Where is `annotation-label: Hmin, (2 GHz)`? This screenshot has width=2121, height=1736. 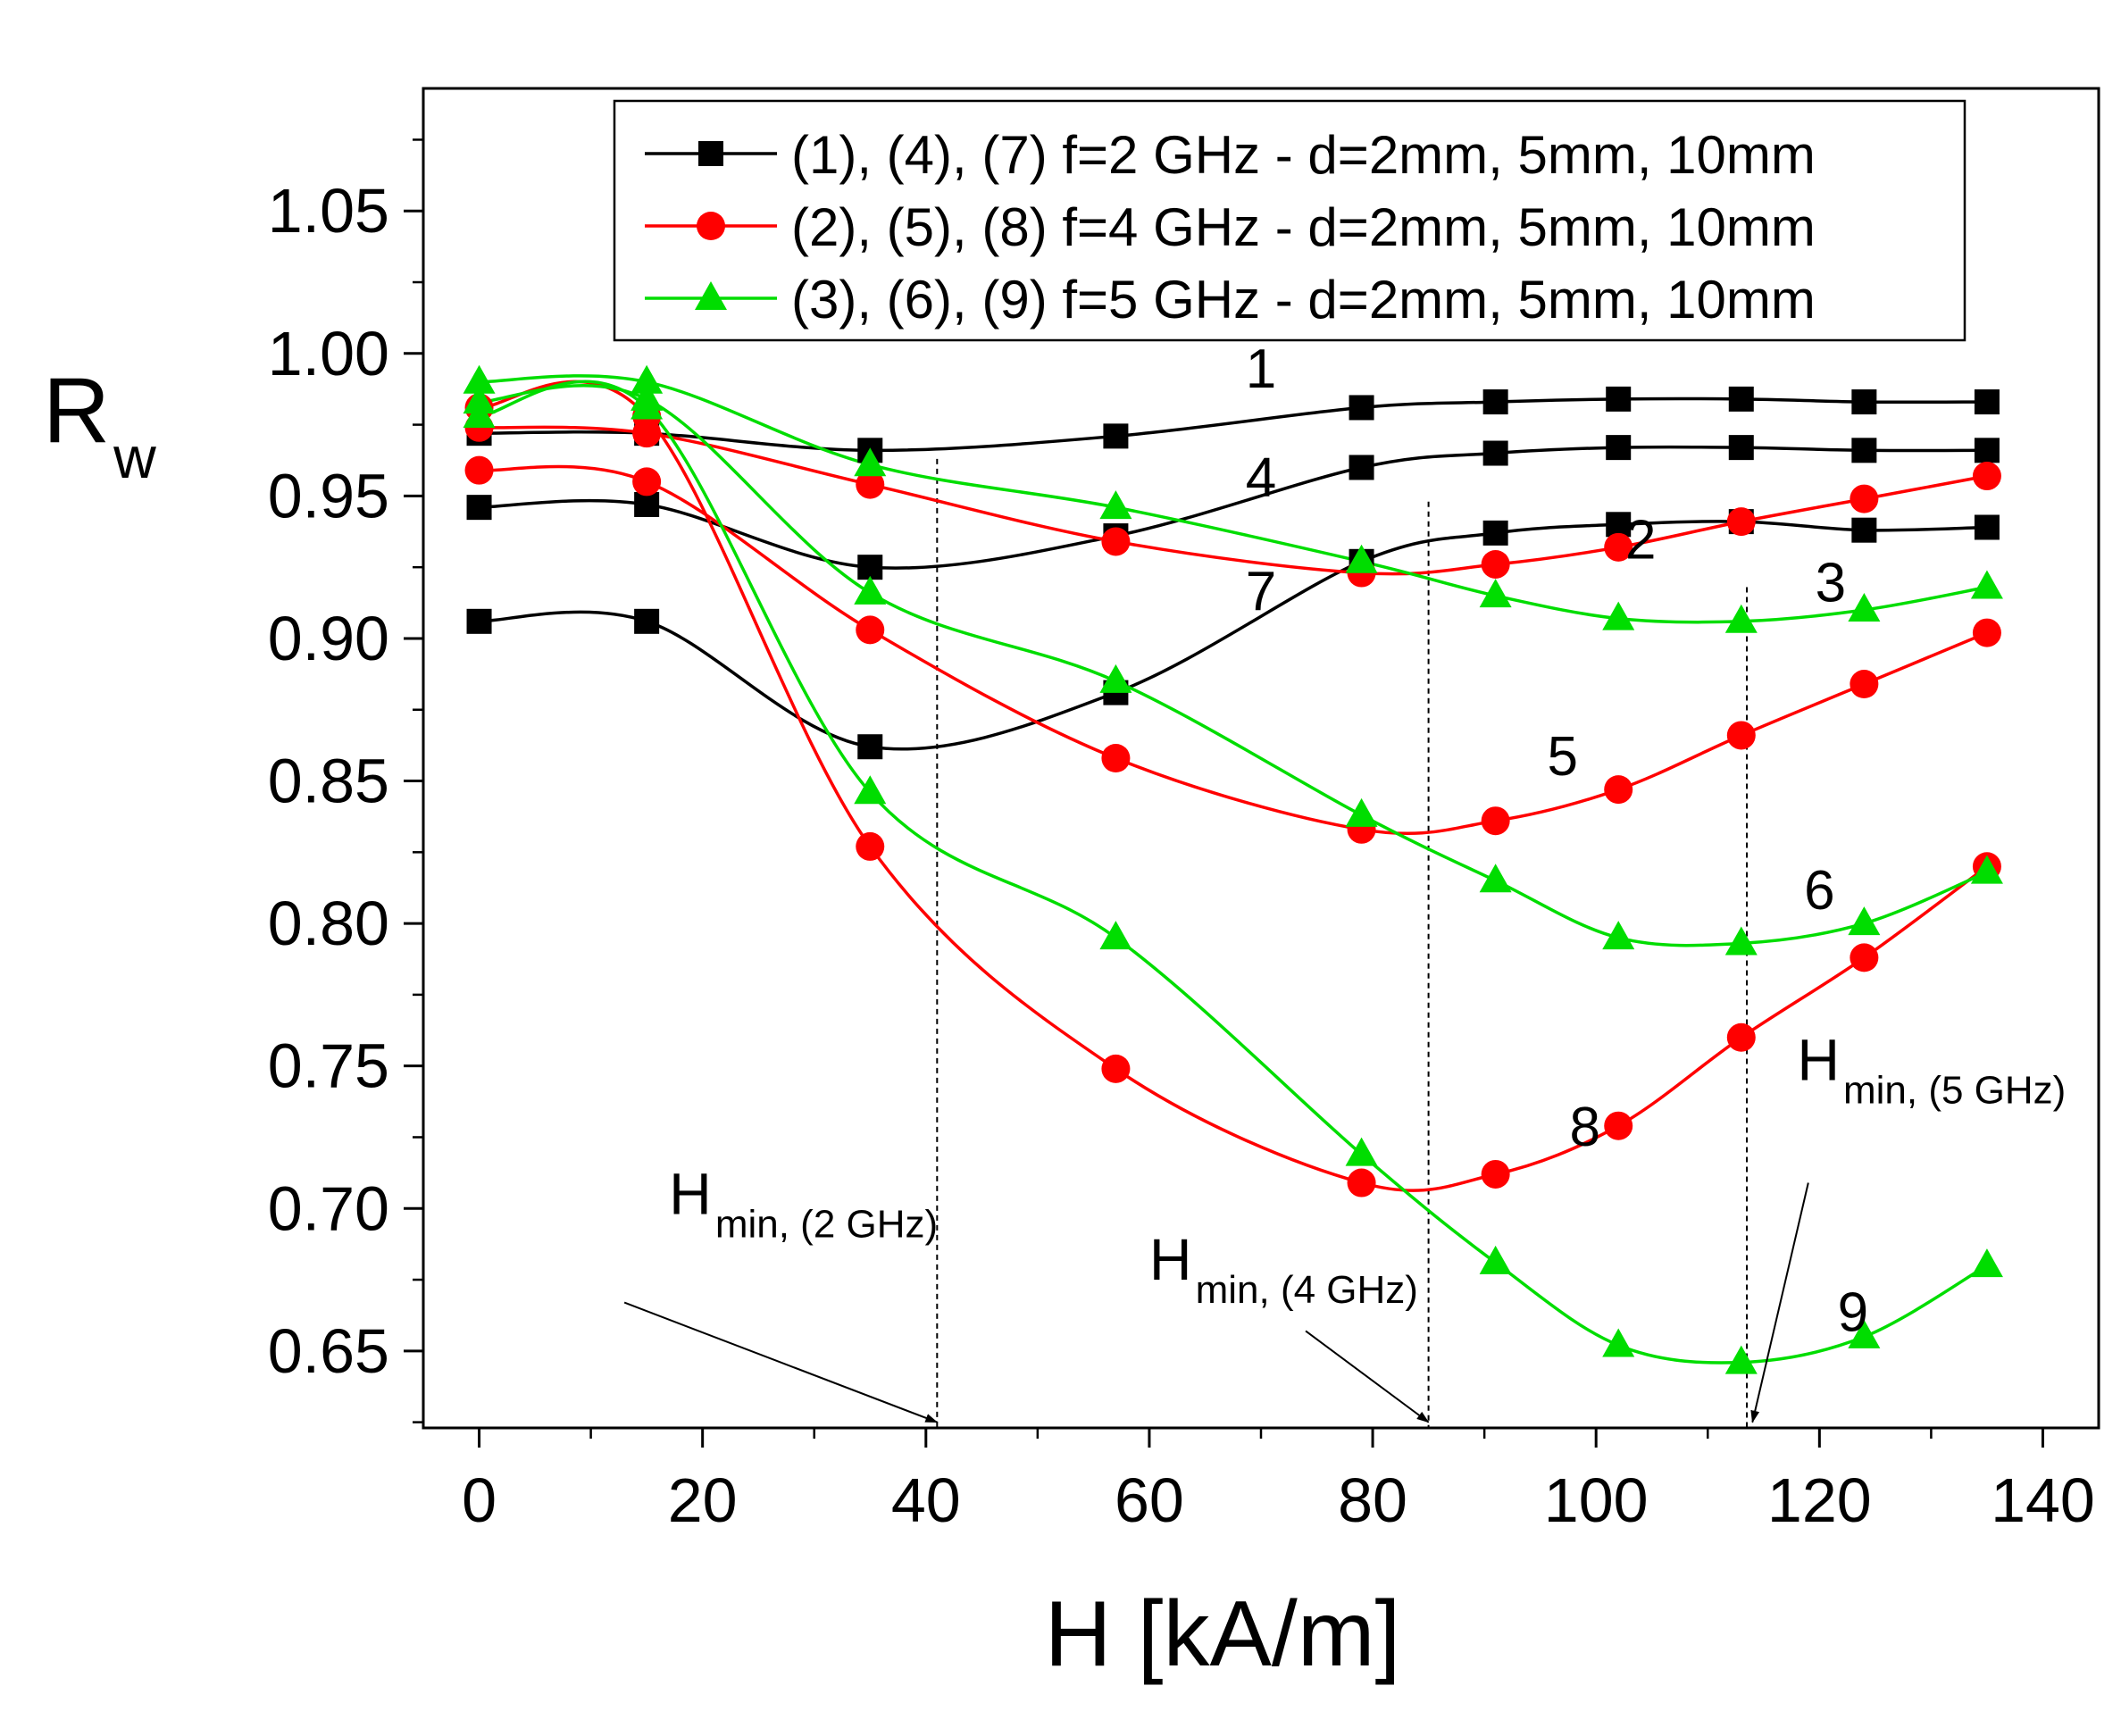 annotation-label: Hmin, (2 GHz) is located at coordinates (803, 1204).